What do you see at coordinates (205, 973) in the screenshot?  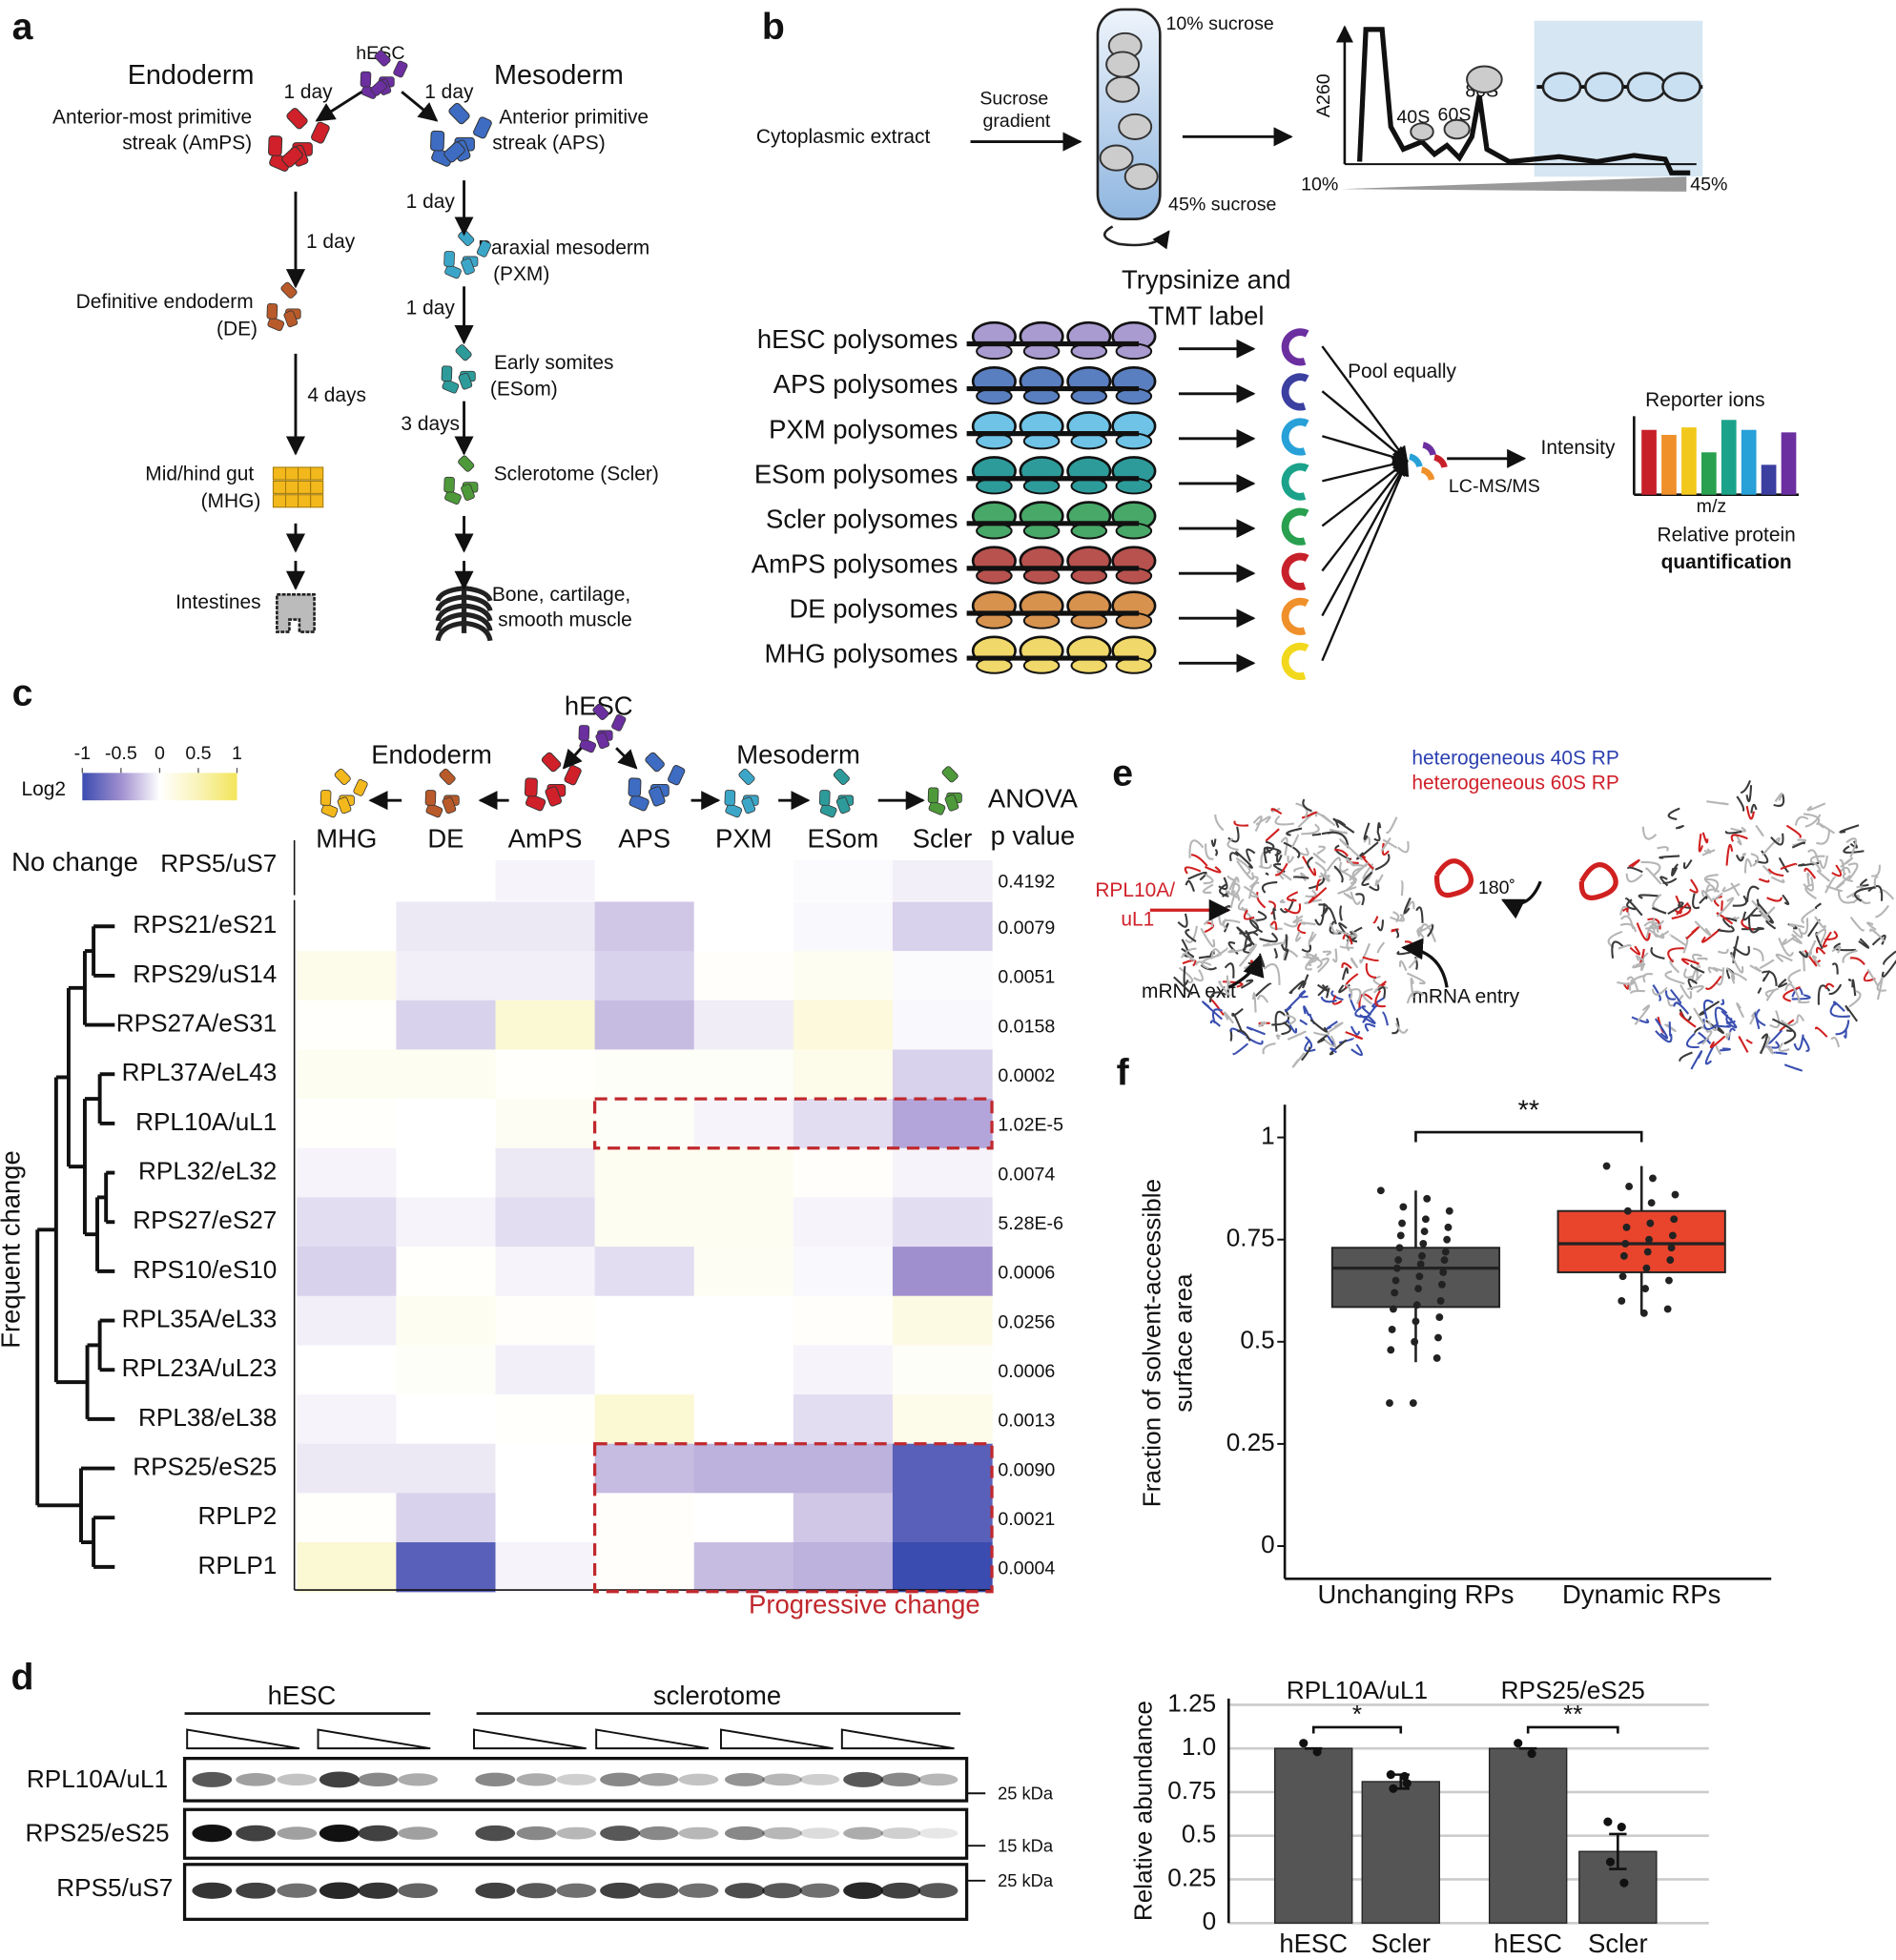 I see `row-label: RPS29/uS14` at bounding box center [205, 973].